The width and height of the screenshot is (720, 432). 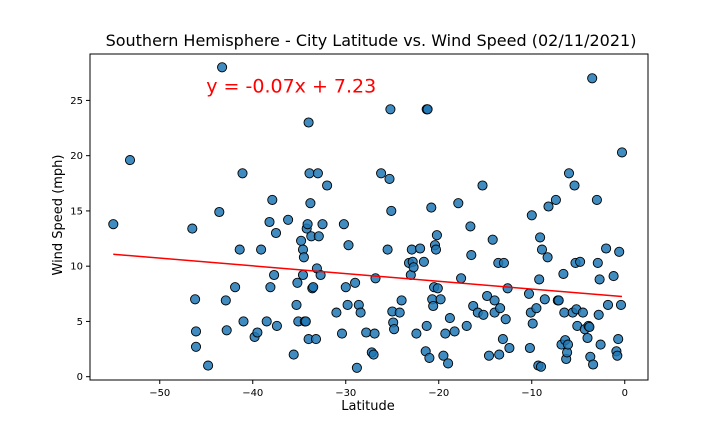 What do you see at coordinates (80, 322) in the screenshot?
I see `y-tick-label: 5` at bounding box center [80, 322].